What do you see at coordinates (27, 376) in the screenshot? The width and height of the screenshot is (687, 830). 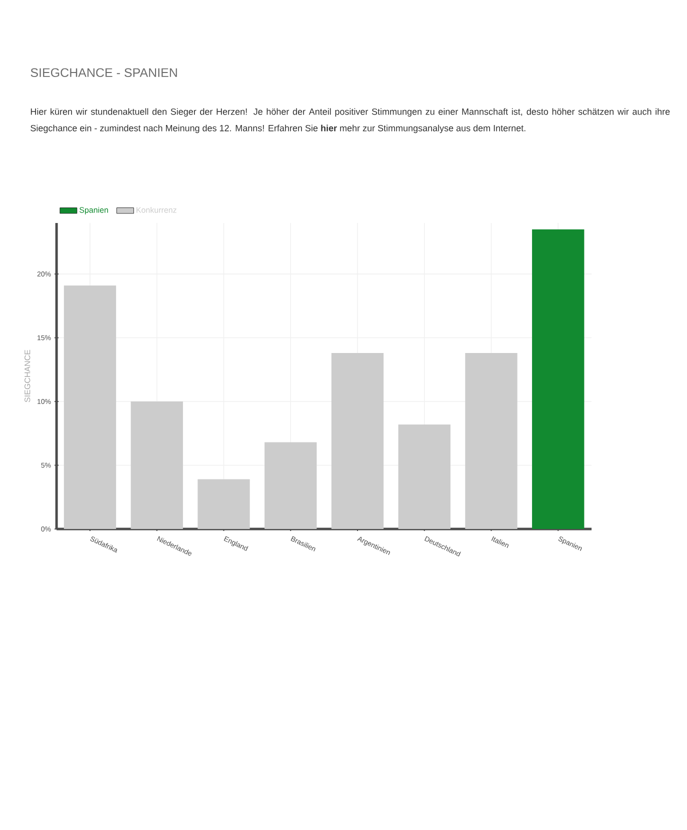 I see `y-axis-title: SIEGCHANCE` at bounding box center [27, 376].